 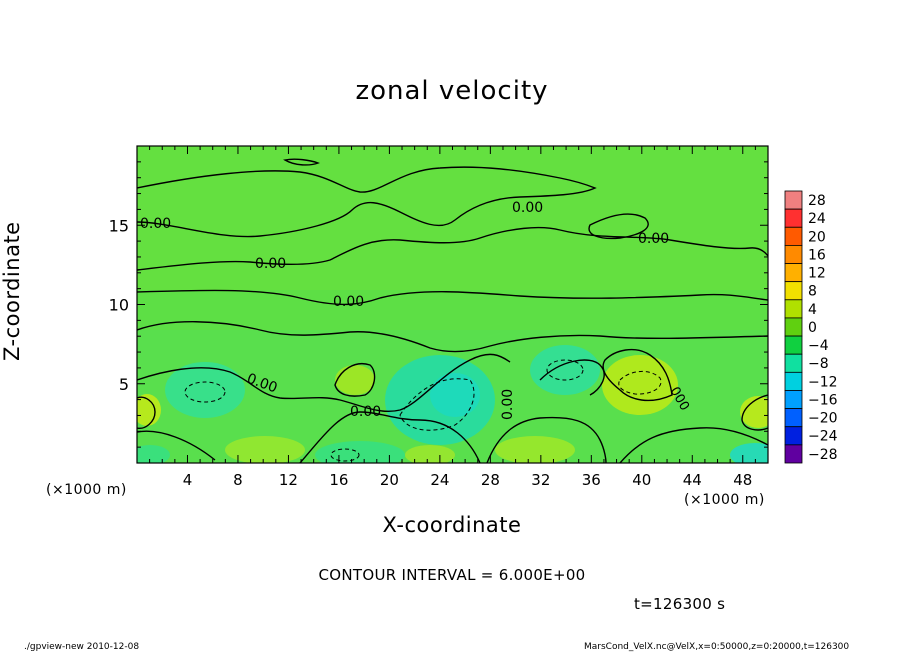 I want to click on colorbar-label: 4, so click(x=812, y=310).